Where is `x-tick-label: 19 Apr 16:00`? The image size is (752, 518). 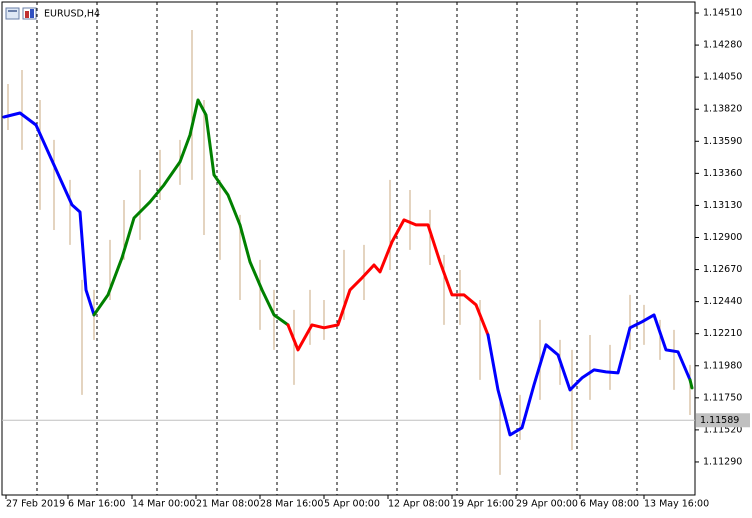 x-tick-label: 19 Apr 16:00 is located at coordinates (483, 504).